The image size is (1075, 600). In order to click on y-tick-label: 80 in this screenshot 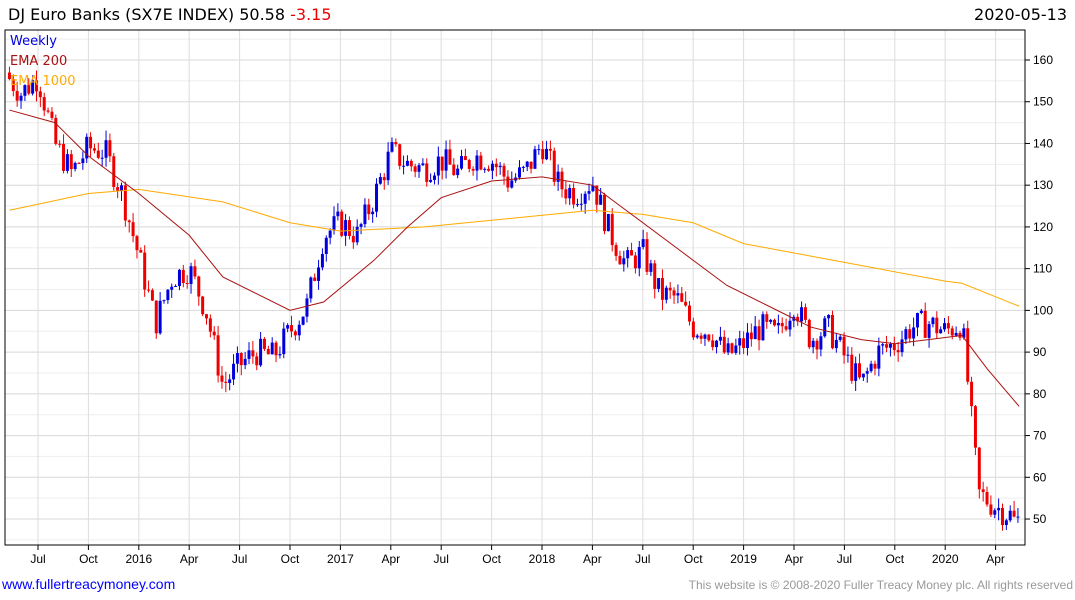, I will do `click(1040, 394)`.